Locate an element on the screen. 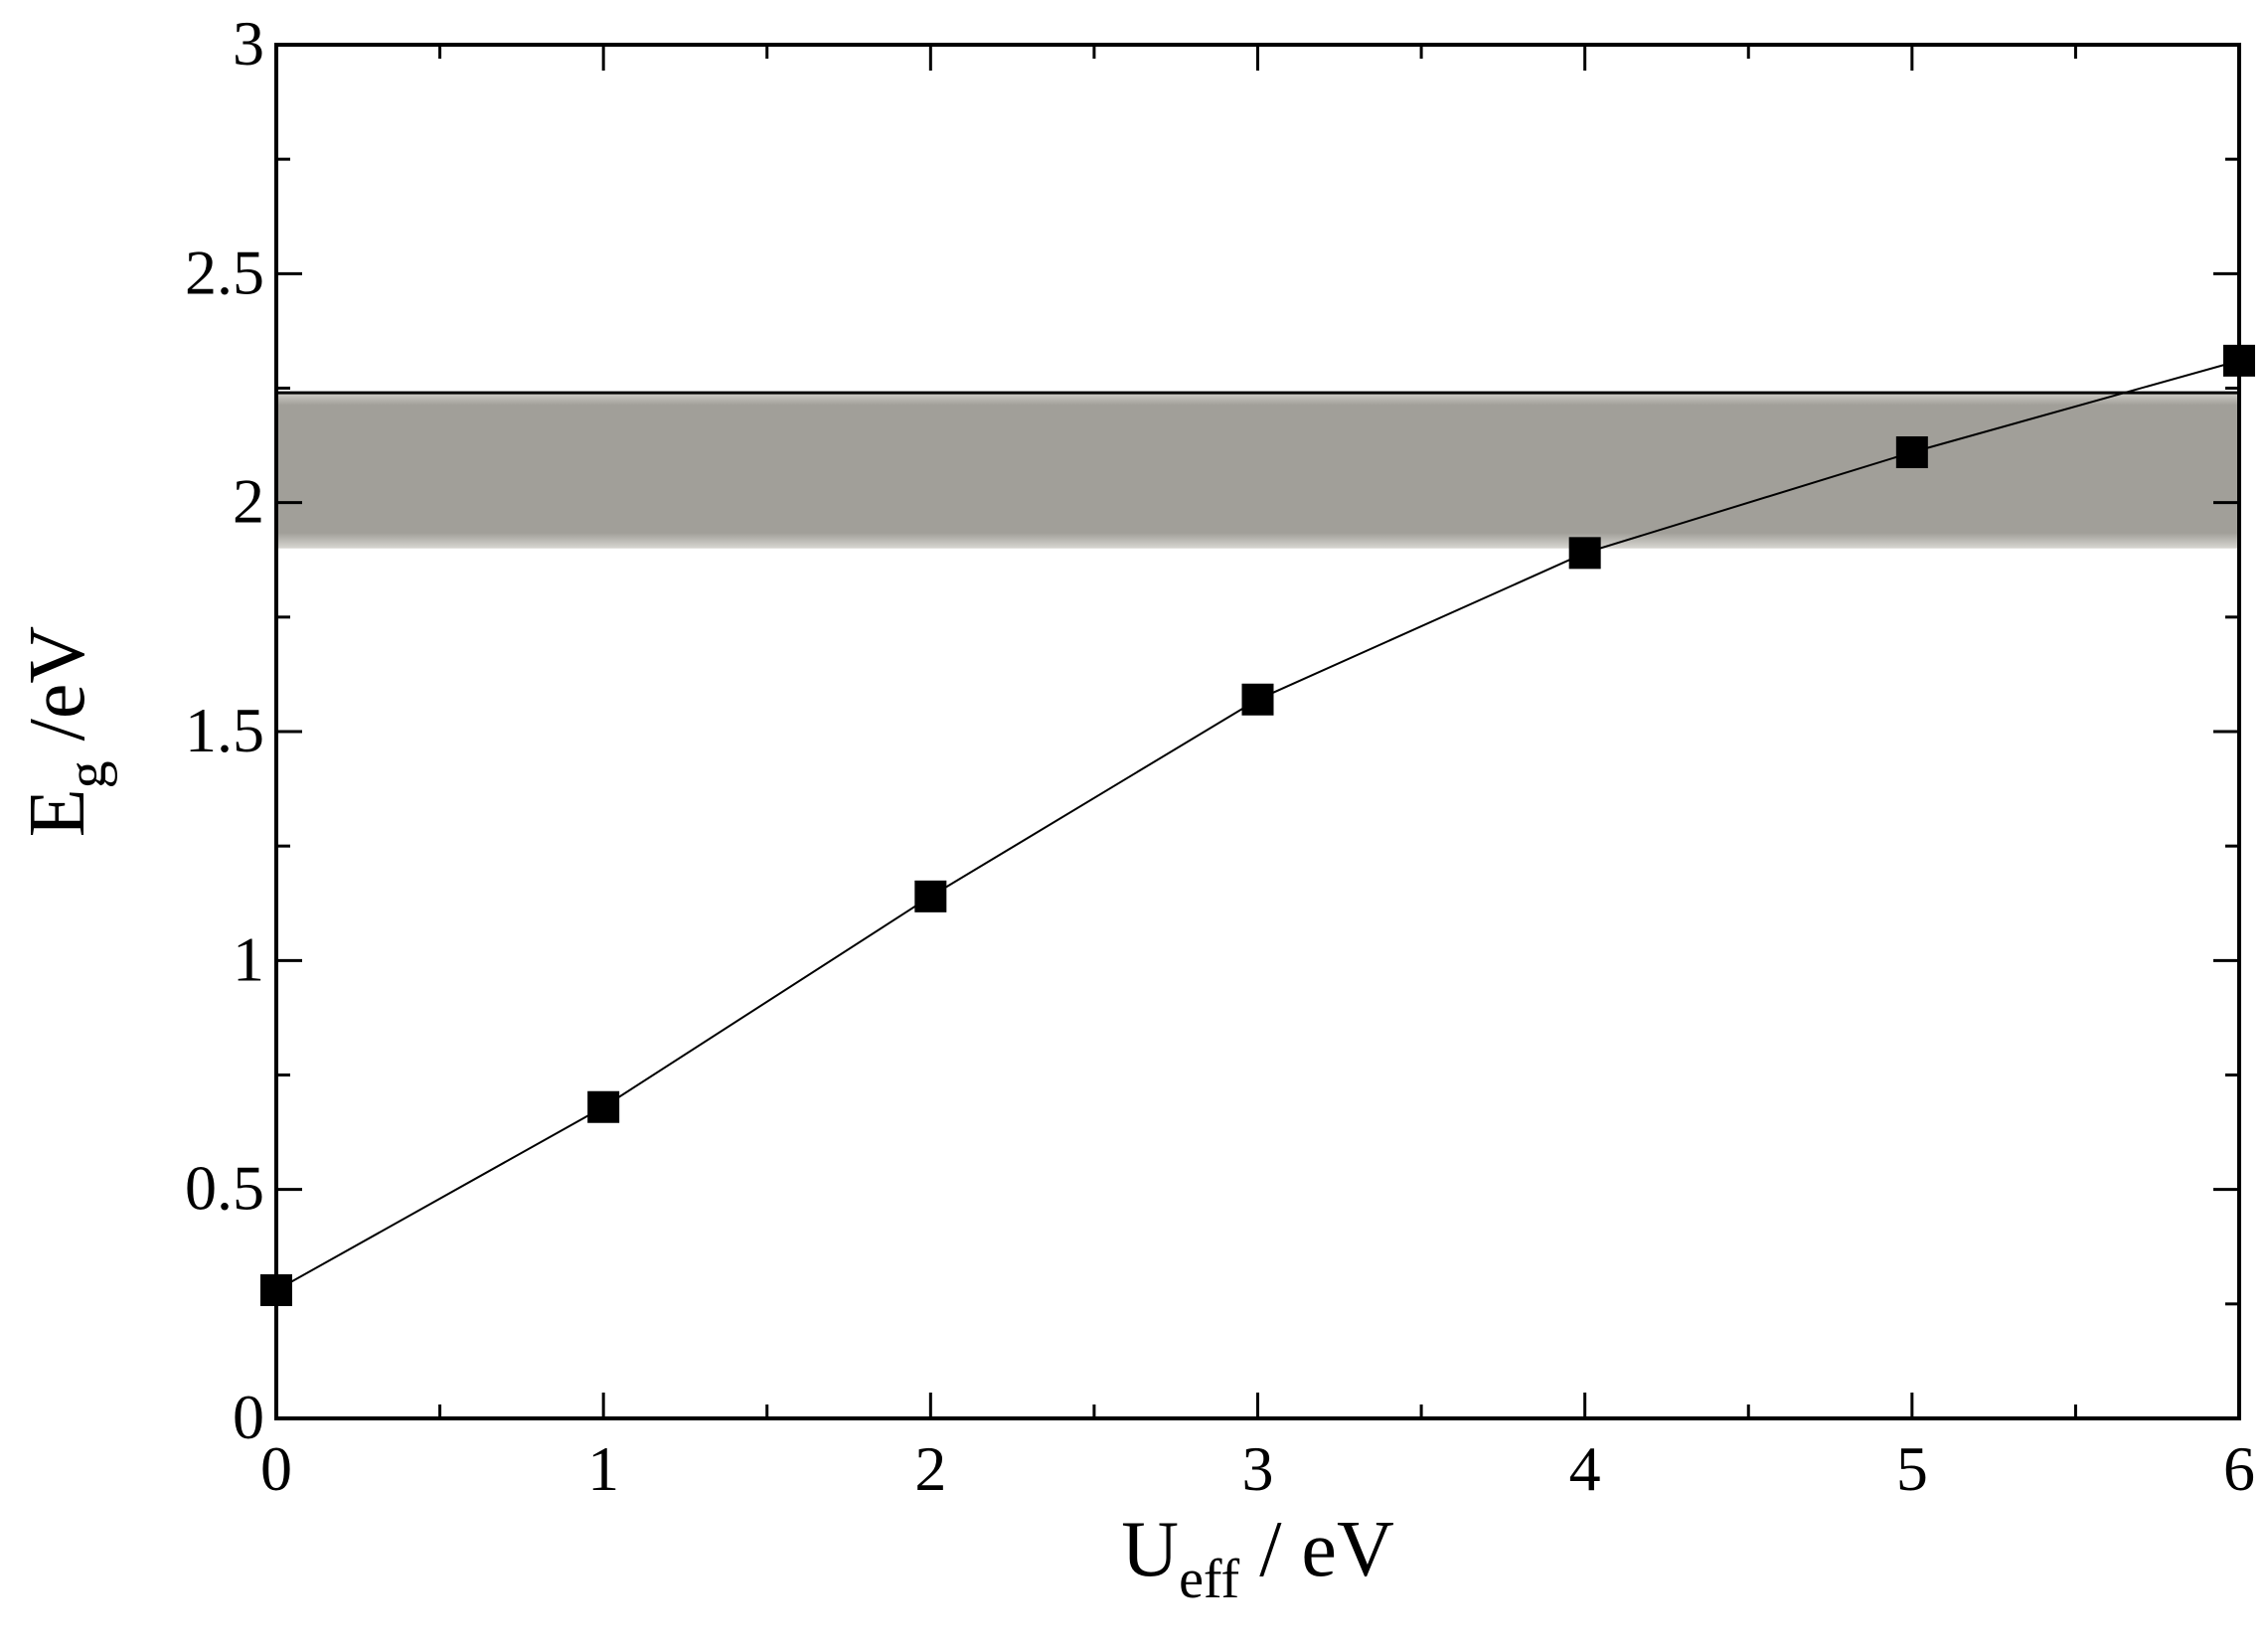  y-tick-label: 0 is located at coordinates (249, 1417).